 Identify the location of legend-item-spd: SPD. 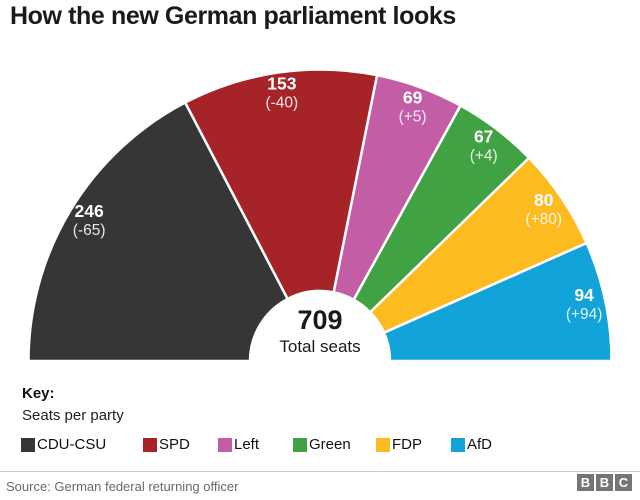
(166, 444).